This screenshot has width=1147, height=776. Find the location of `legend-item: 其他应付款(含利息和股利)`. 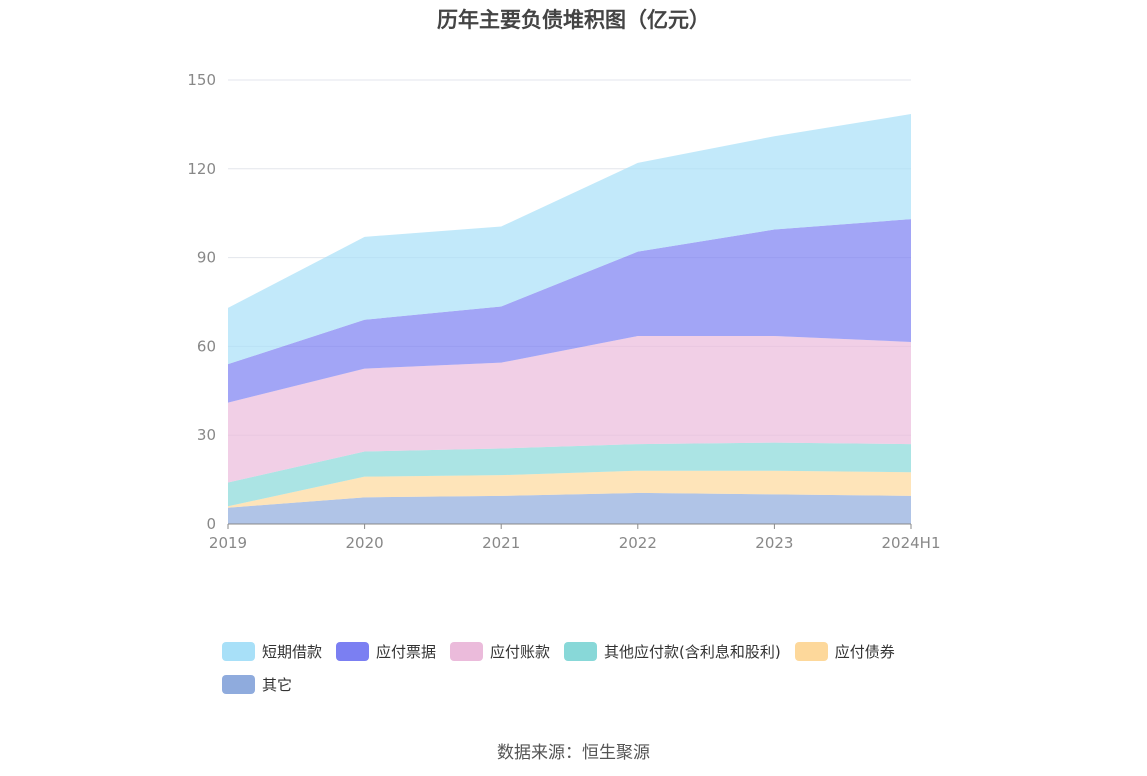

legend-item: 其他应付款(含利息和股利) is located at coordinates (672, 651).